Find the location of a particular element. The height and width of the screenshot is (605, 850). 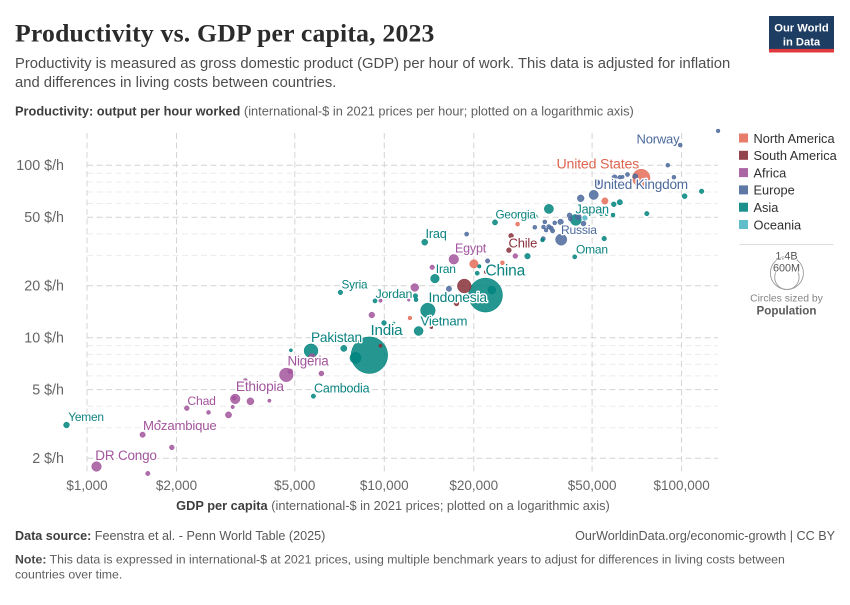

svg-text: United States is located at coordinates (598, 165).